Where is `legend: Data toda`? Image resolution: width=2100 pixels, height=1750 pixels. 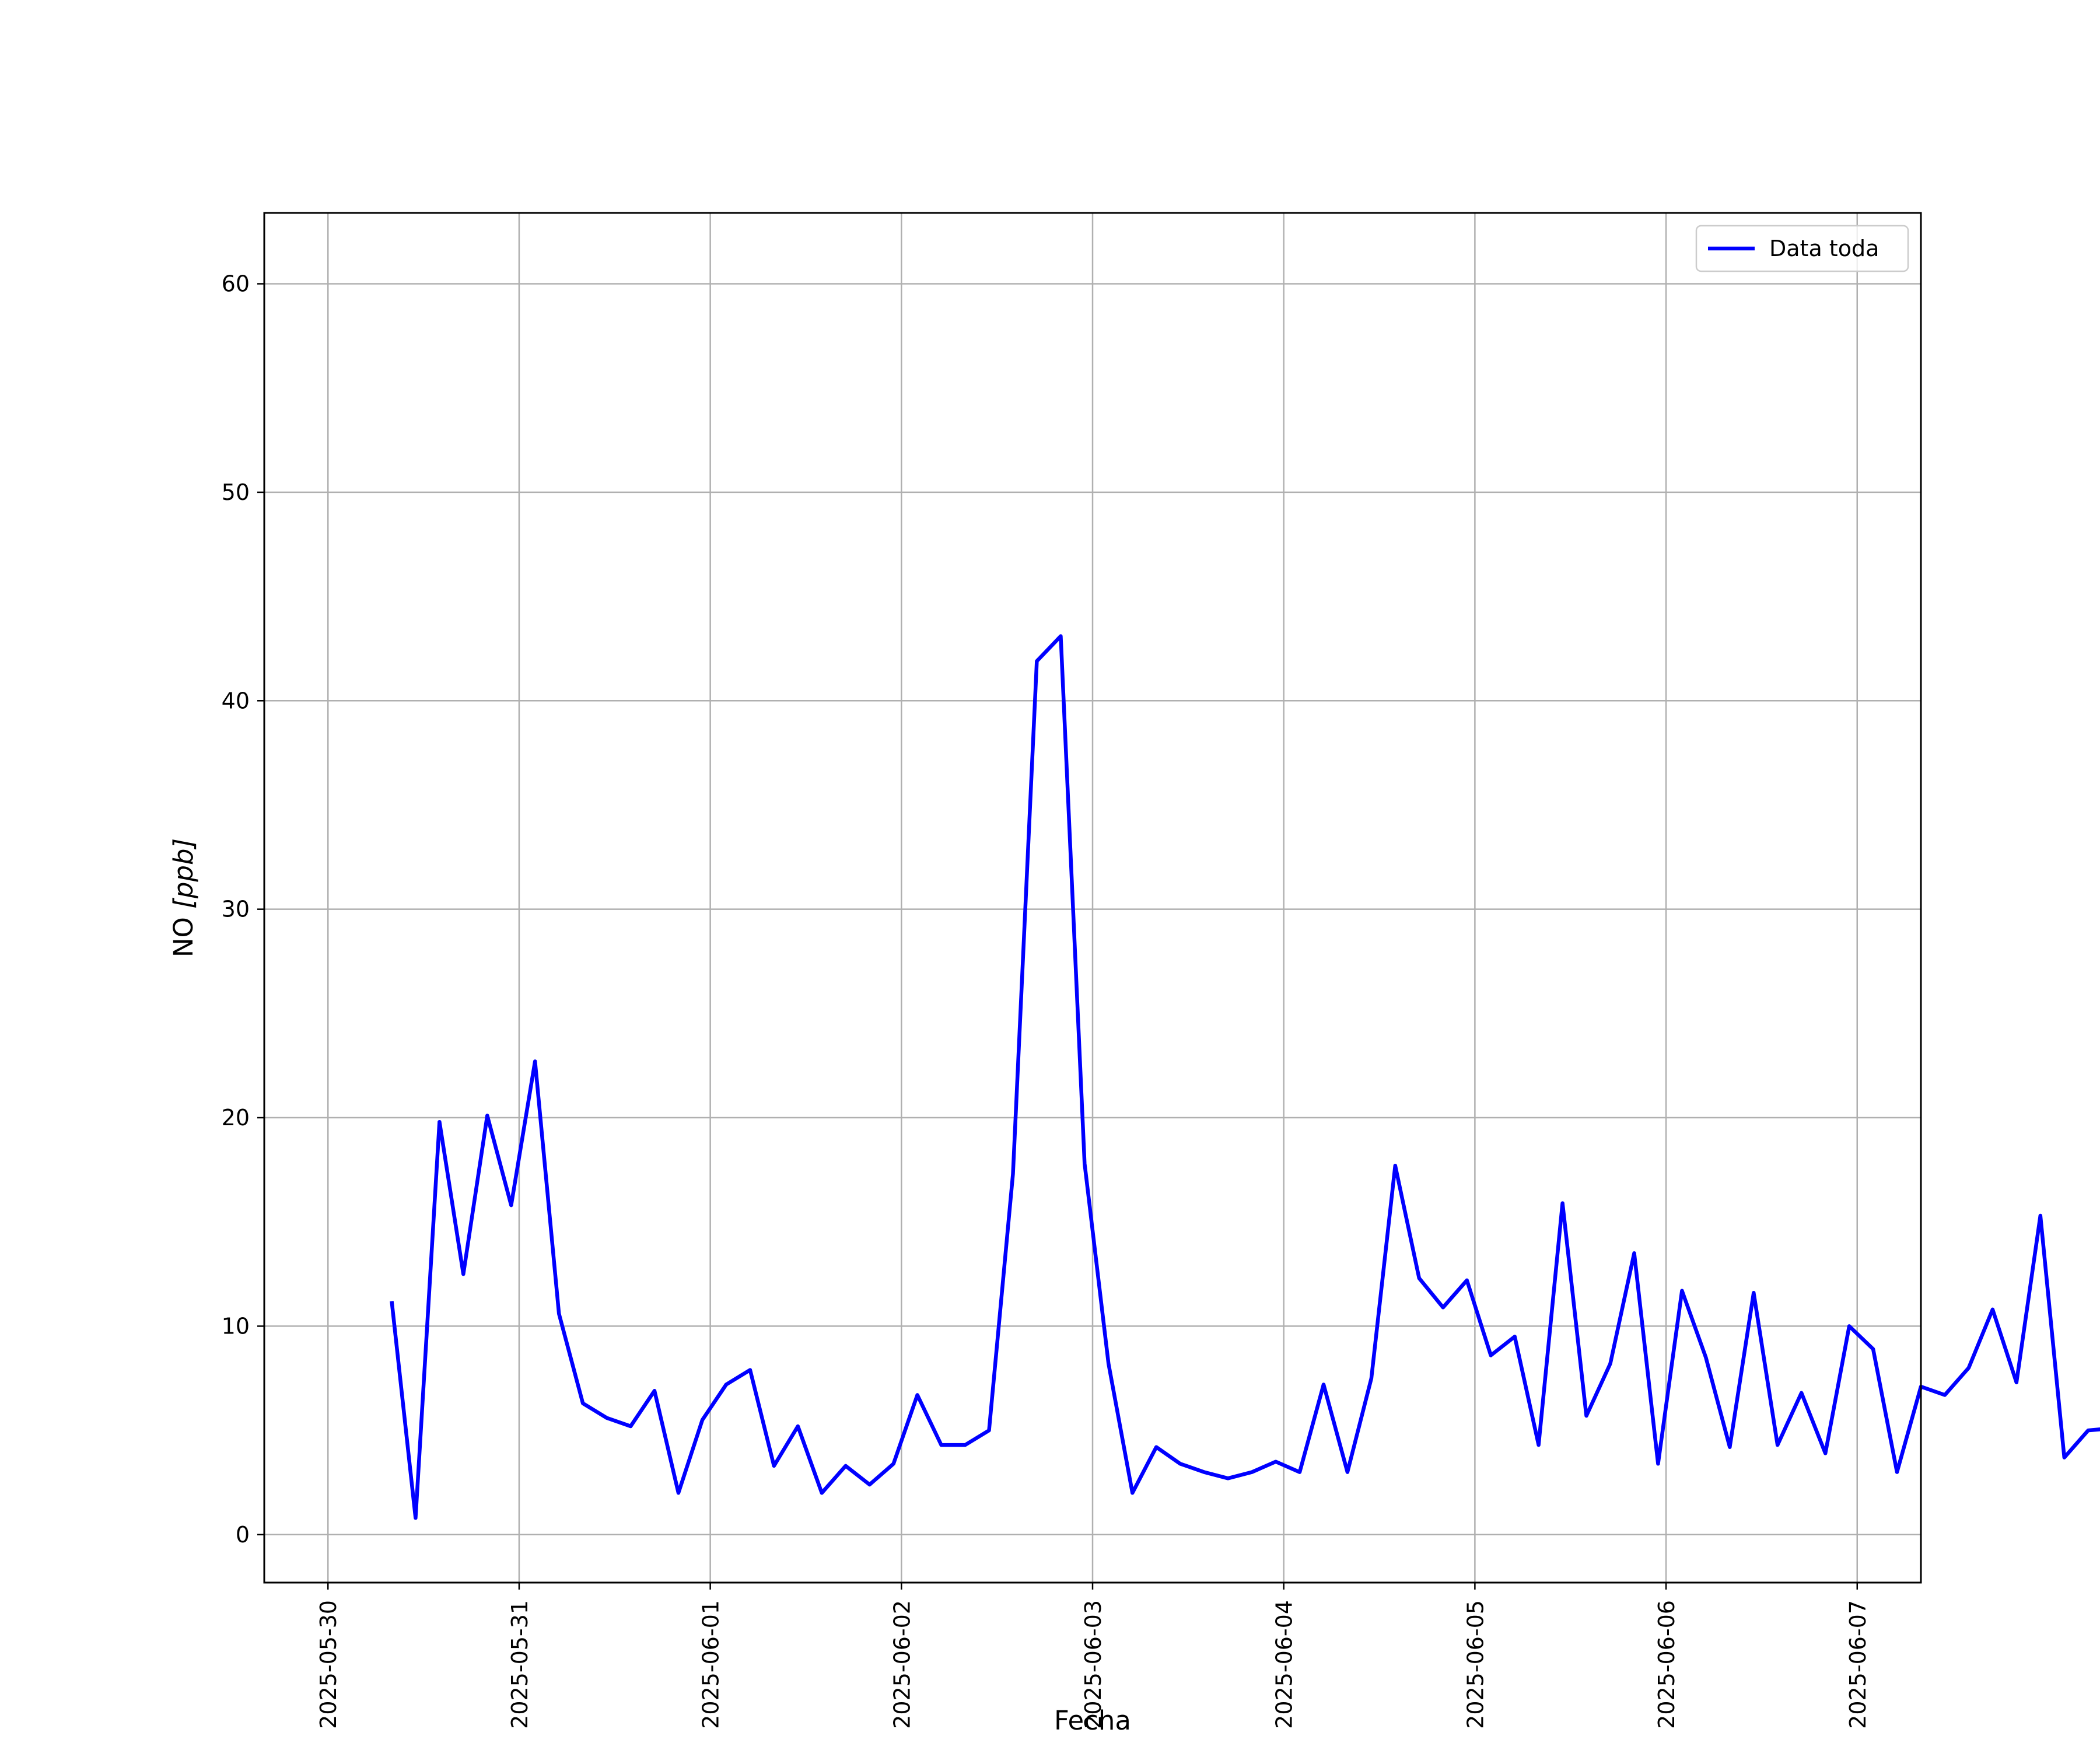
legend: Data toda is located at coordinates (1802, 249).